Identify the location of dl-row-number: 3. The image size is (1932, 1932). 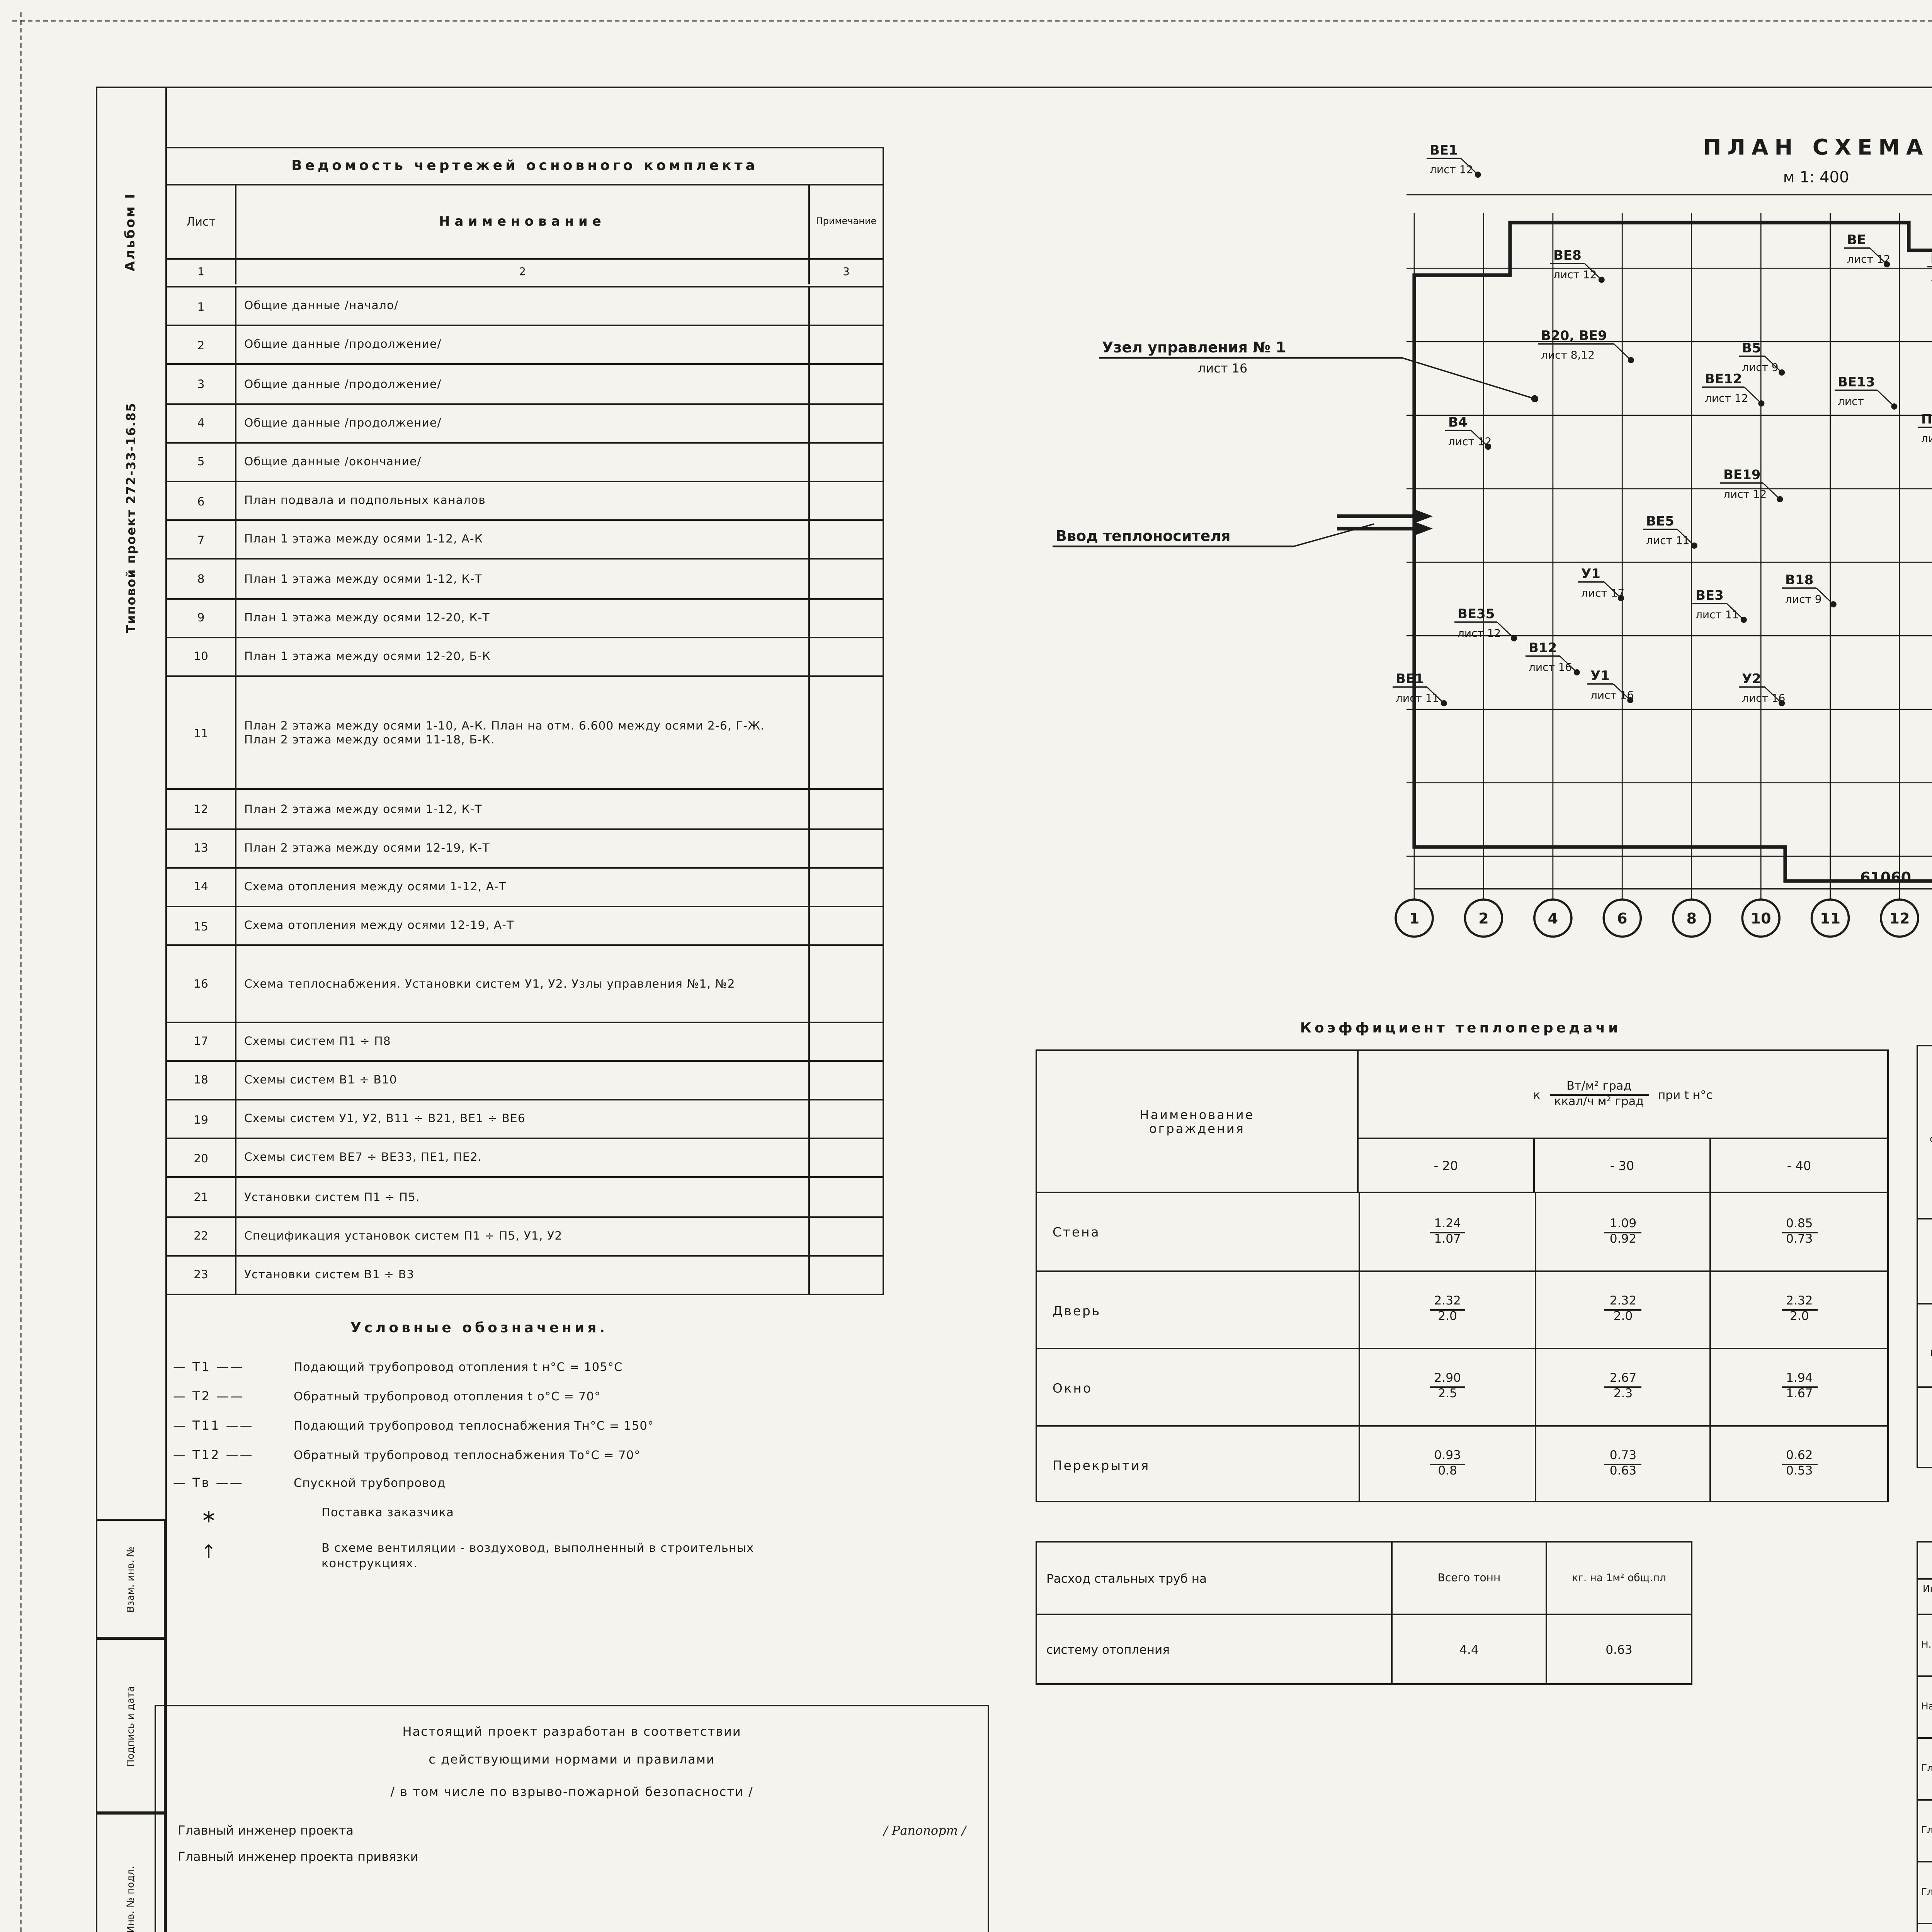
(202, 384).